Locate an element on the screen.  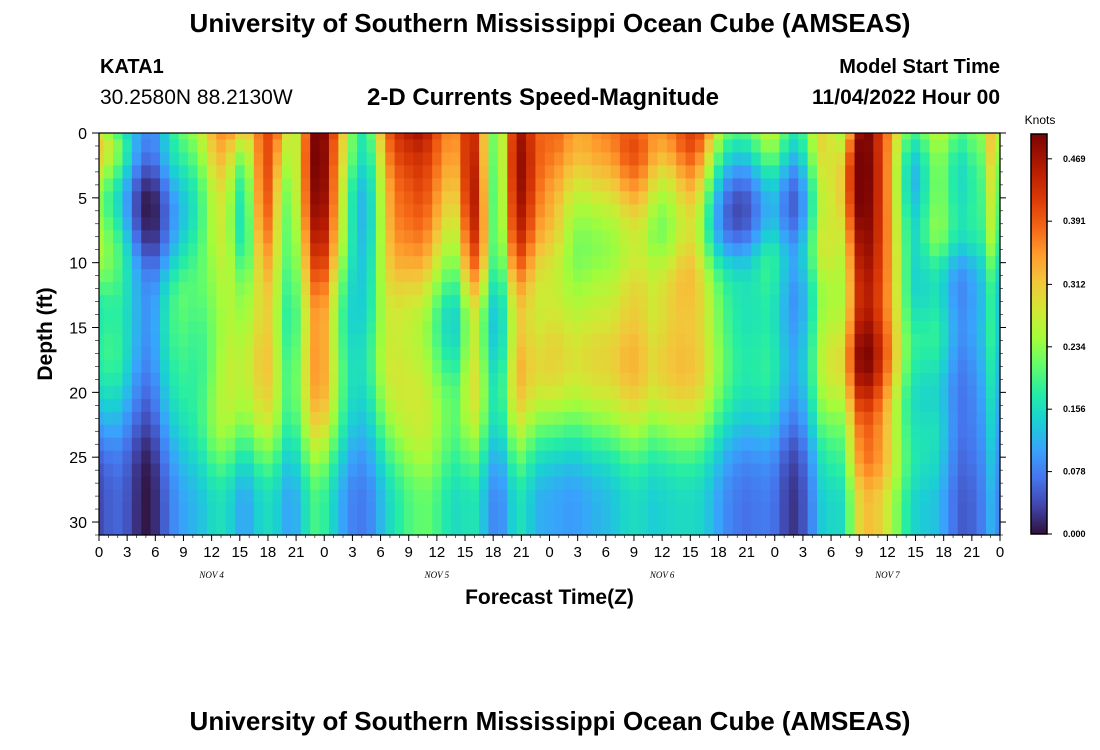
x-tick-label: 3 is located at coordinates (352, 552).